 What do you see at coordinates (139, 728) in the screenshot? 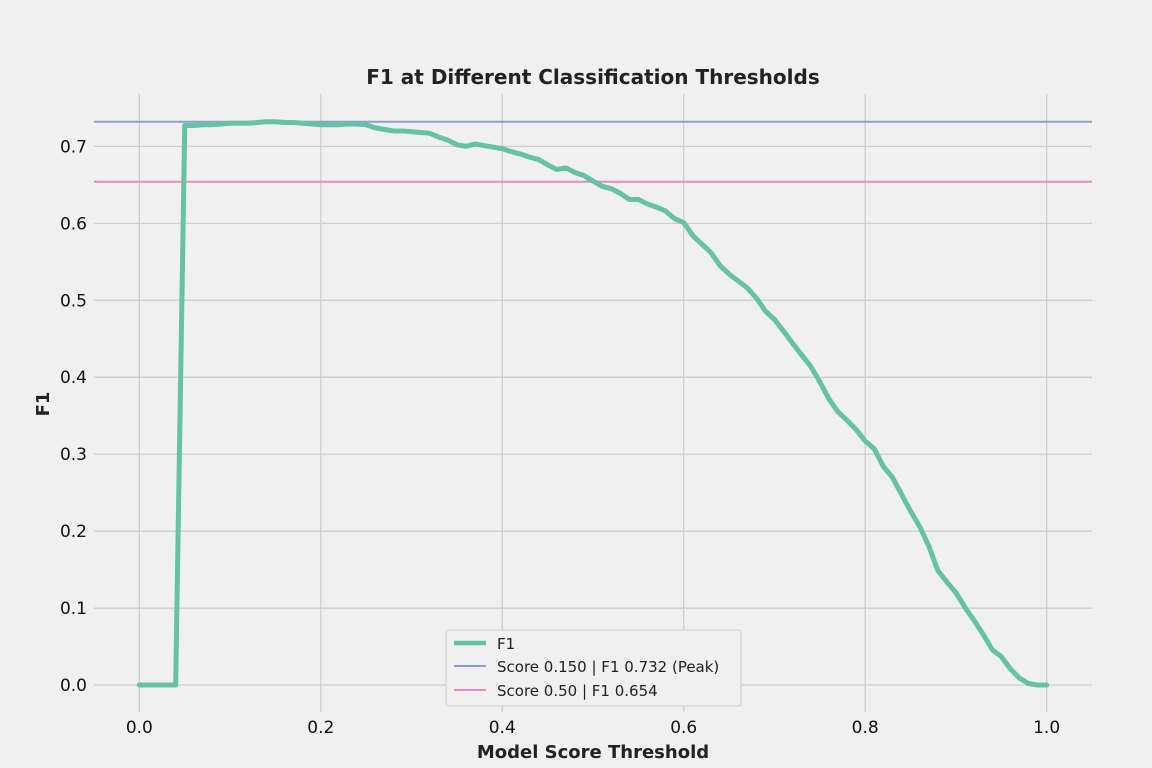
I see `x-tick-label: 0.0` at bounding box center [139, 728].